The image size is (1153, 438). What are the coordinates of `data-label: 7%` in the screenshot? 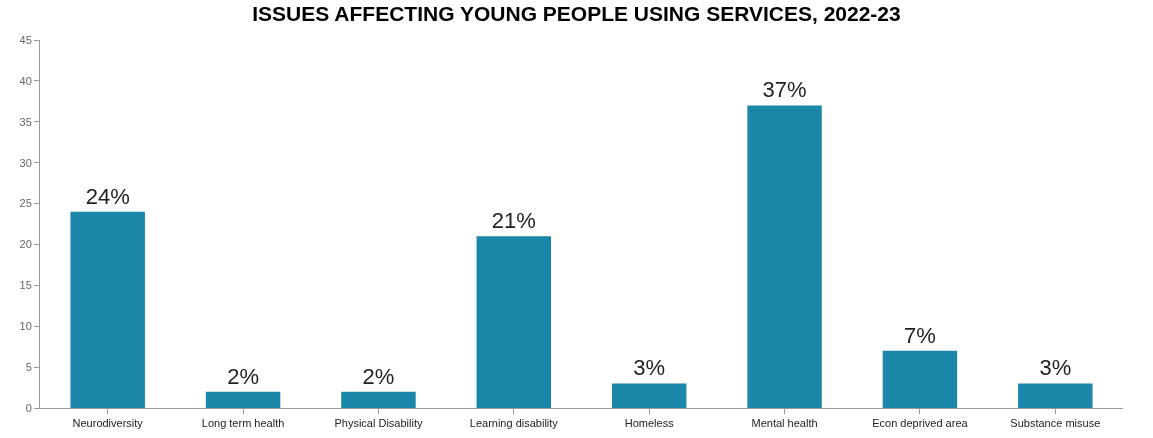 It's located at (920, 335).